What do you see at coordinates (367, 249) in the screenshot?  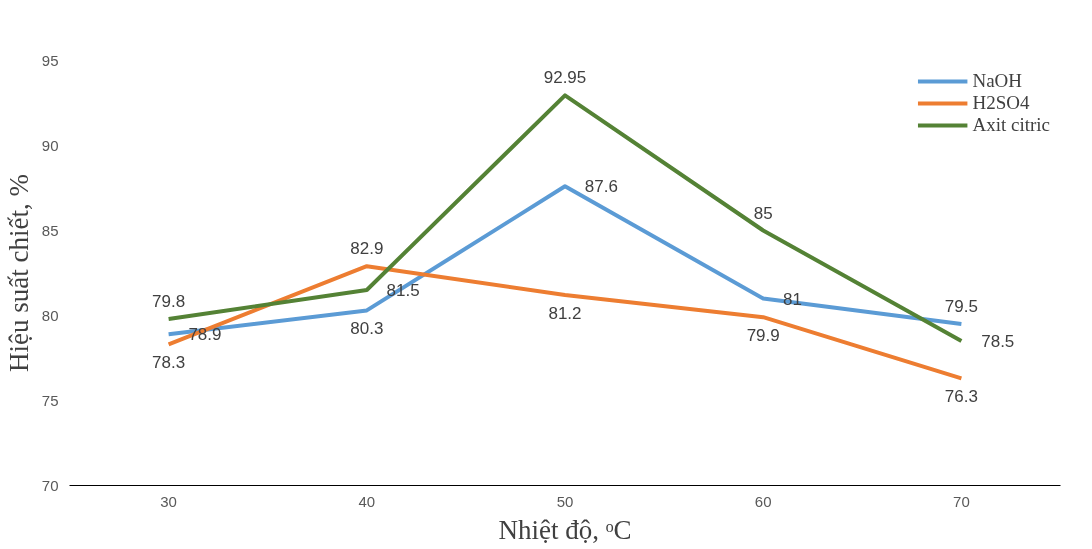 I see `data-label: 82.9` at bounding box center [367, 249].